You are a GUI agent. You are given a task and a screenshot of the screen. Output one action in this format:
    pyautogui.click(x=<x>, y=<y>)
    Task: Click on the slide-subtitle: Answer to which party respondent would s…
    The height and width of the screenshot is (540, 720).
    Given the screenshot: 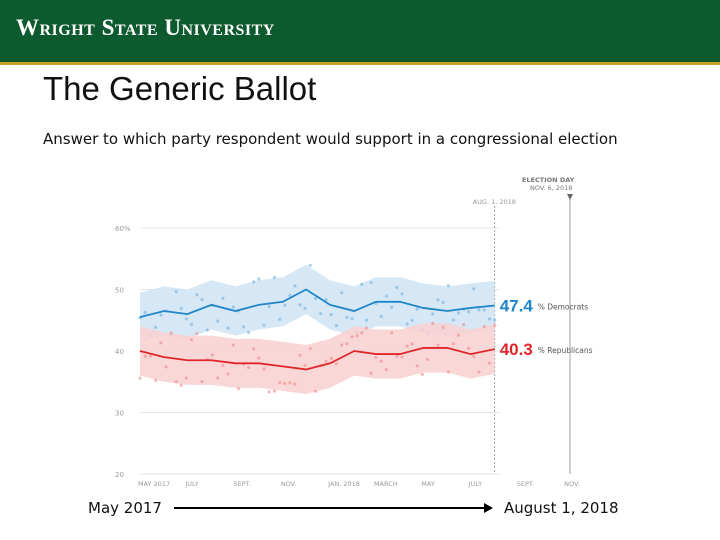 What is the action you would take?
    pyautogui.click(x=330, y=139)
    